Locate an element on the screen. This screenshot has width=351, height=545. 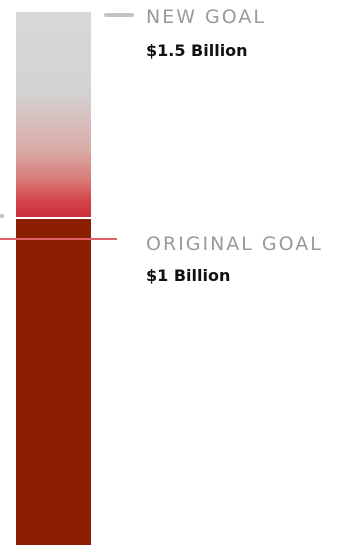
original-goal-line is located at coordinates (58, 239).